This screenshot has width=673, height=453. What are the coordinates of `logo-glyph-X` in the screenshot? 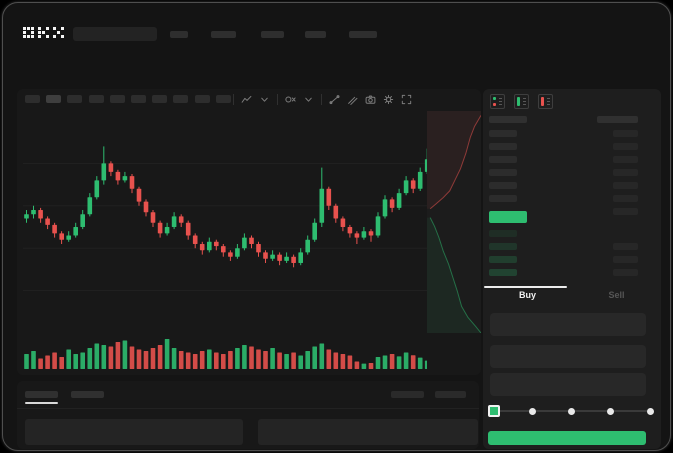 It's located at (58, 32).